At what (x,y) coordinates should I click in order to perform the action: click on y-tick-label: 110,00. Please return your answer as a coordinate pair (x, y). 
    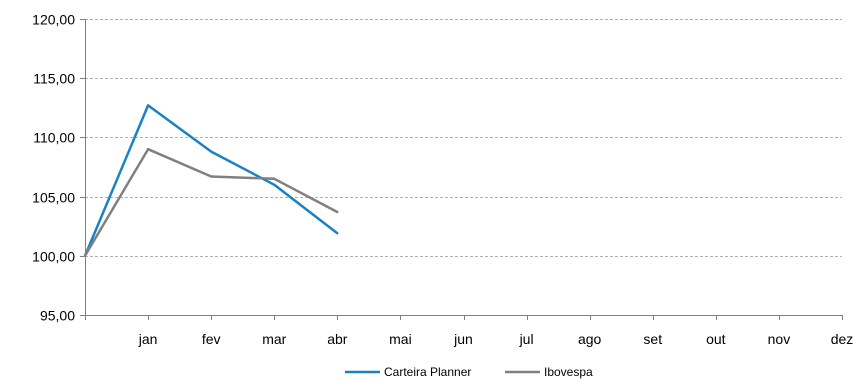
    Looking at the image, I should click on (54, 138).